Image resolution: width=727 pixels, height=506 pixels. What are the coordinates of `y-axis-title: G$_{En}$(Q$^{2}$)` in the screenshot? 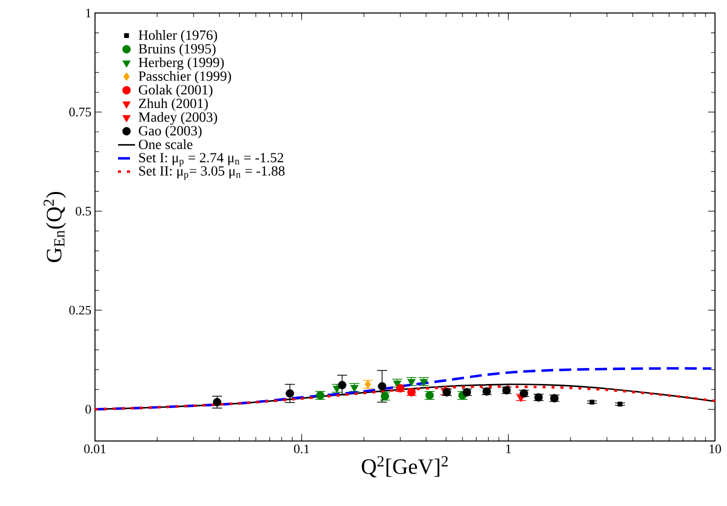 It's located at (55, 227).